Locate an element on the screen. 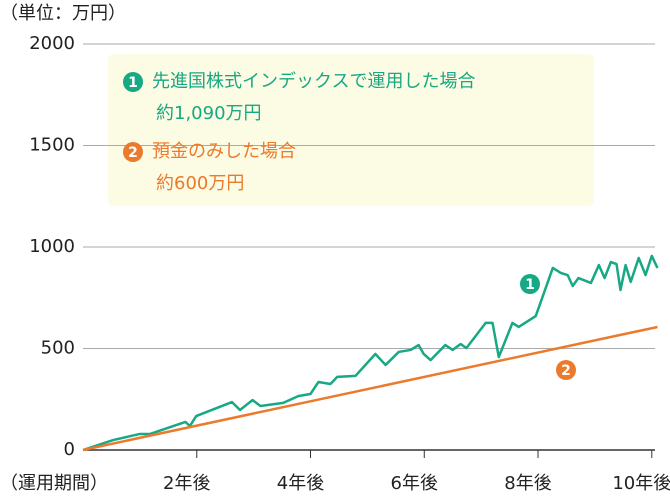  y-tick-label: 0 is located at coordinates (69, 449).